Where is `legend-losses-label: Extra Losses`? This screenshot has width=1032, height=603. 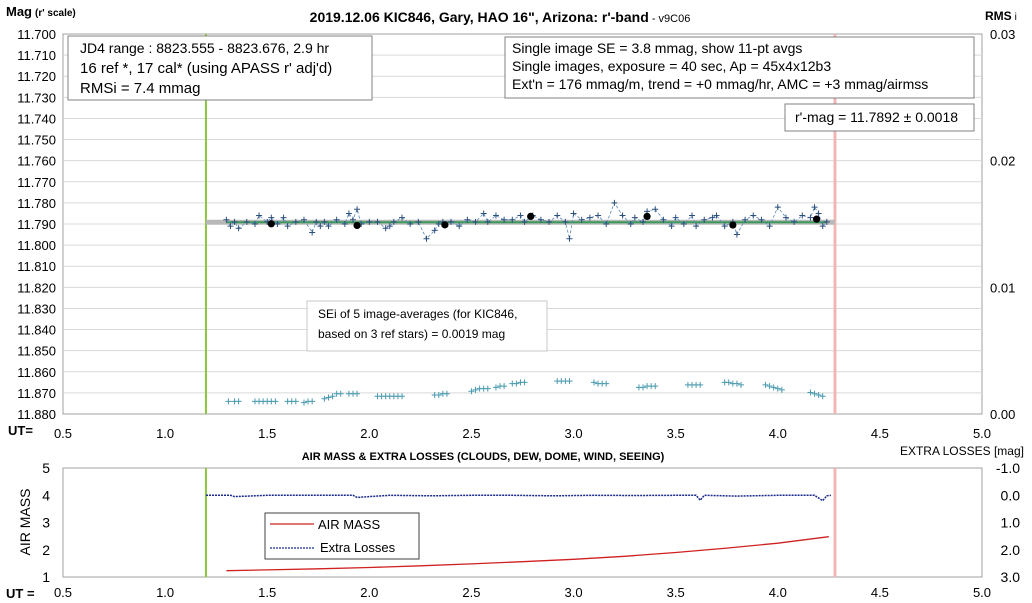 legend-losses-label: Extra Losses is located at coordinates (358, 547).